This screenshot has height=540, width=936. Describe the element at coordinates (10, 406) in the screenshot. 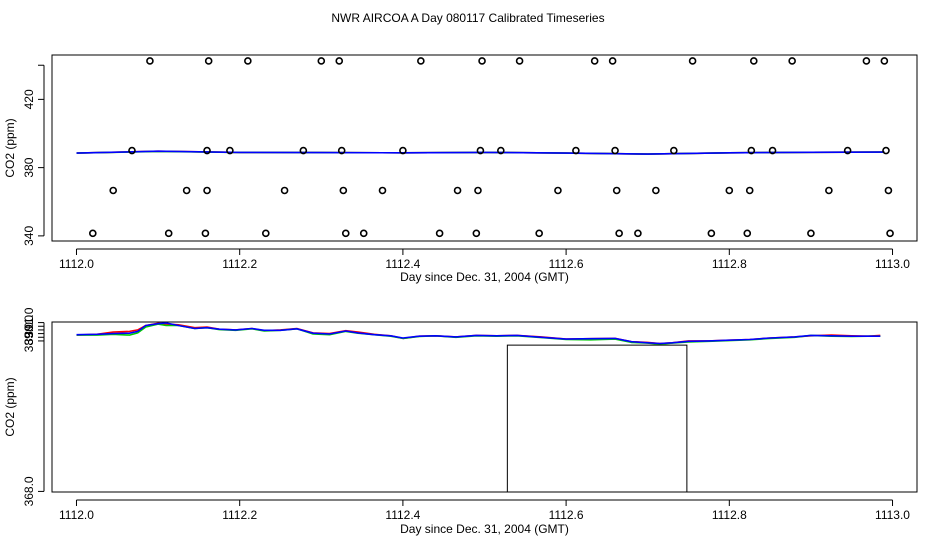

I see `bottom-y-axis-label: CO2 (ppm)` at that location.